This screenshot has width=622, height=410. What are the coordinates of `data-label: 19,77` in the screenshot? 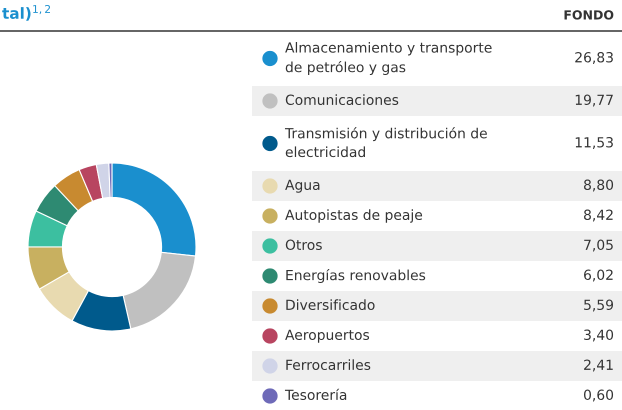 It's located at (594, 100).